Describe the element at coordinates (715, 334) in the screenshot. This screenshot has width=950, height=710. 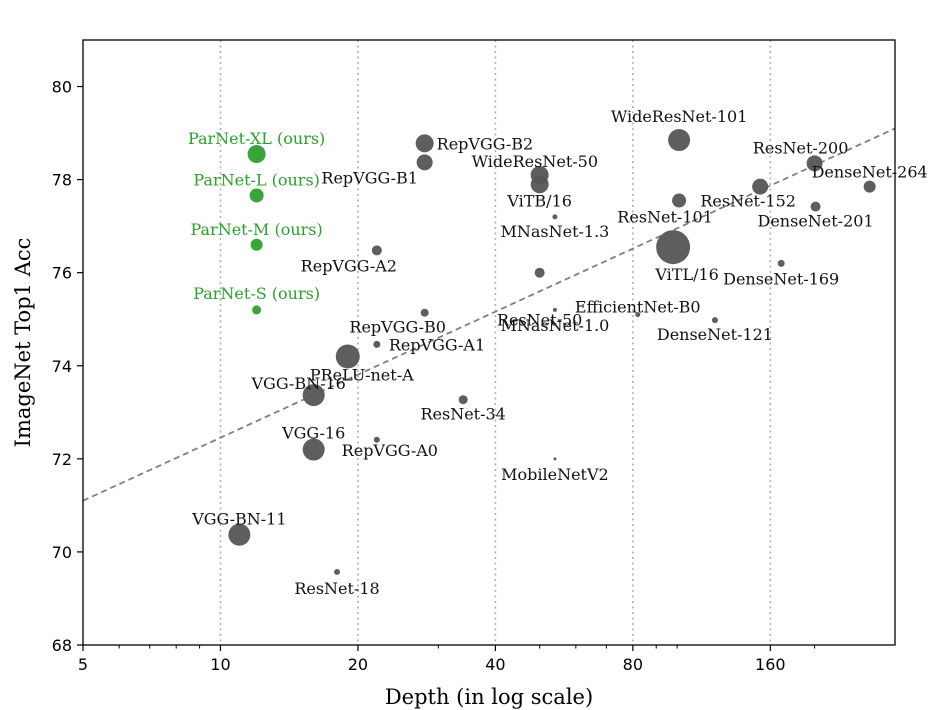
I see `data-label: DenseNet-121` at that location.